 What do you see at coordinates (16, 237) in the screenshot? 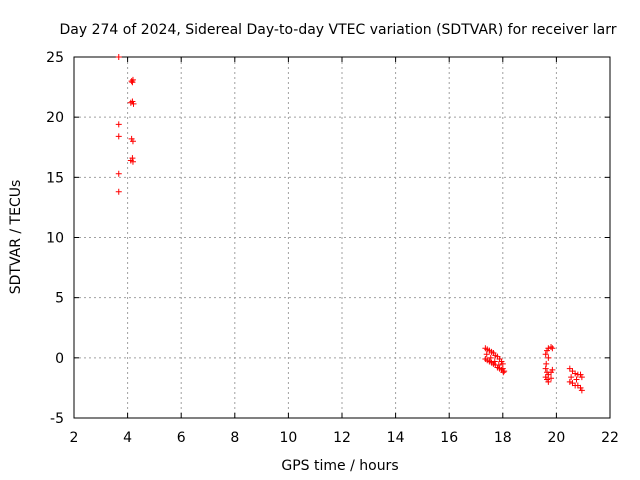
I see `y-axis-label: SDTVAR / TECUs` at bounding box center [16, 237].